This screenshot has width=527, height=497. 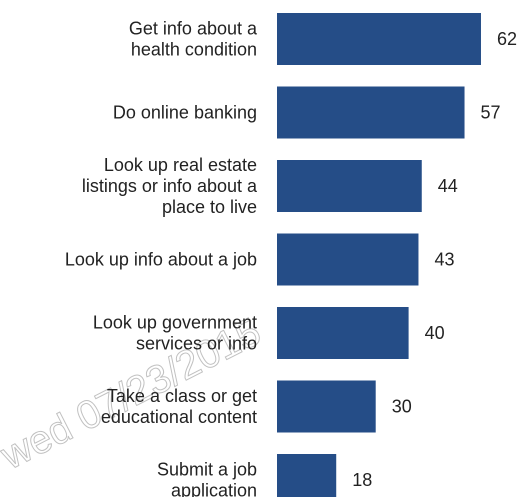 What do you see at coordinates (402, 407) in the screenshot?
I see `value-label: 30` at bounding box center [402, 407].